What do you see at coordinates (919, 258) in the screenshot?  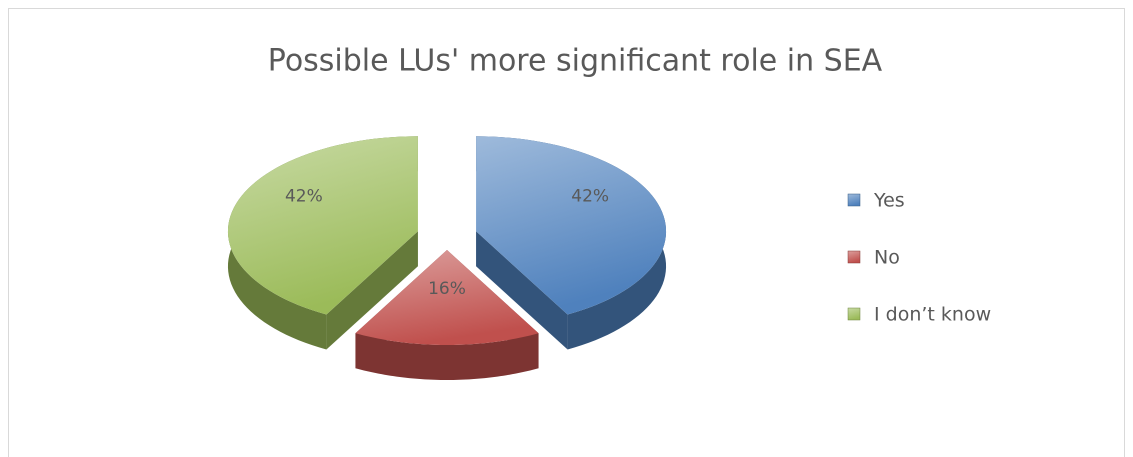 I see `legend: Yes No I don’t know` at bounding box center [919, 258].